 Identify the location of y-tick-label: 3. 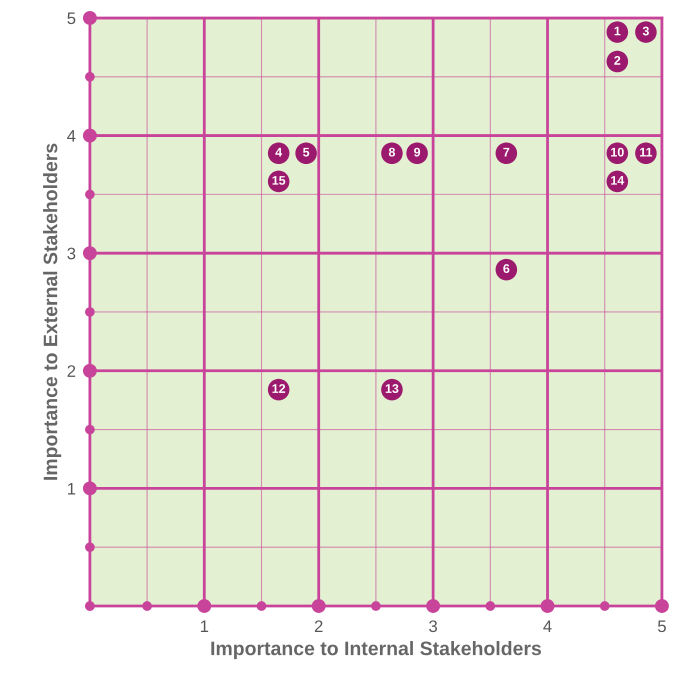
(71, 254).